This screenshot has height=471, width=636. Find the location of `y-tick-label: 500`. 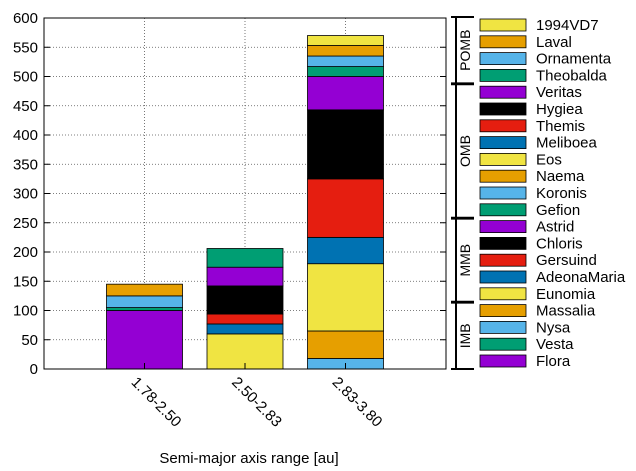

y-tick-label: 500 is located at coordinates (25, 77).